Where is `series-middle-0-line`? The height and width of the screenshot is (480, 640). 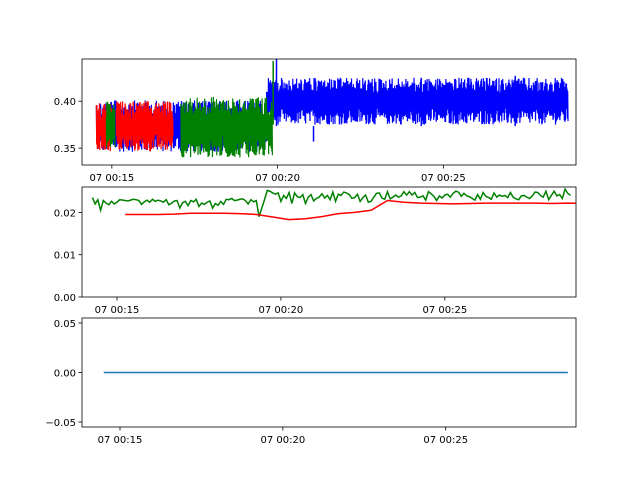 series-middle-0-line is located at coordinates (331, 202).